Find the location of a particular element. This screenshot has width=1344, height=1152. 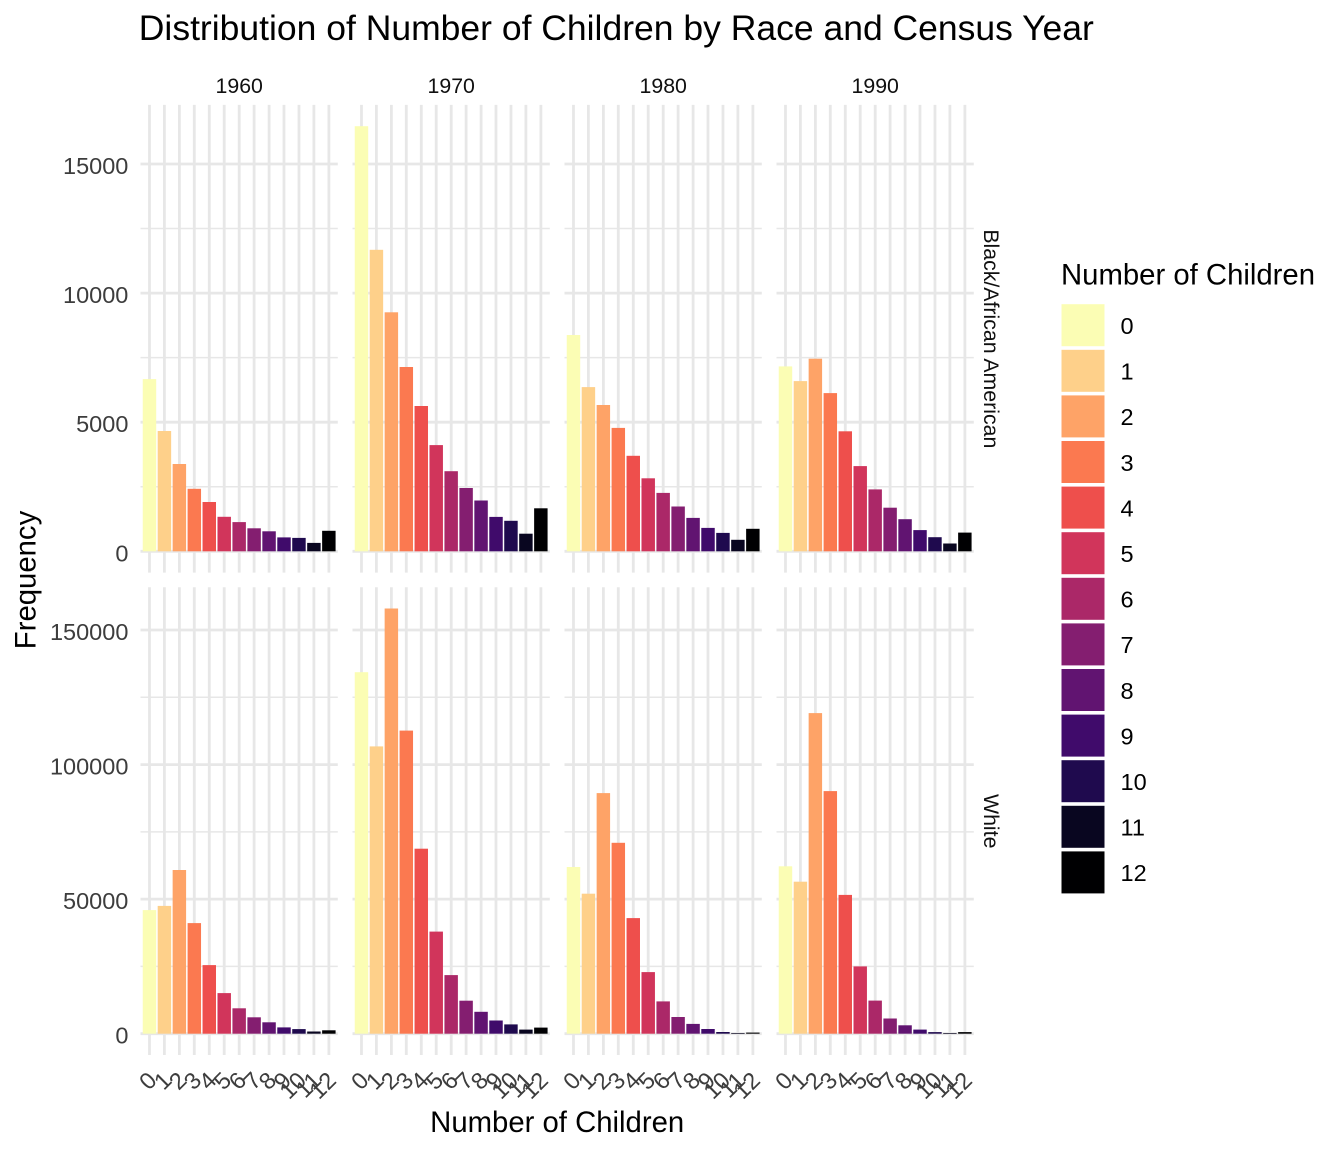

svg-text: 6 is located at coordinates (1127, 600).